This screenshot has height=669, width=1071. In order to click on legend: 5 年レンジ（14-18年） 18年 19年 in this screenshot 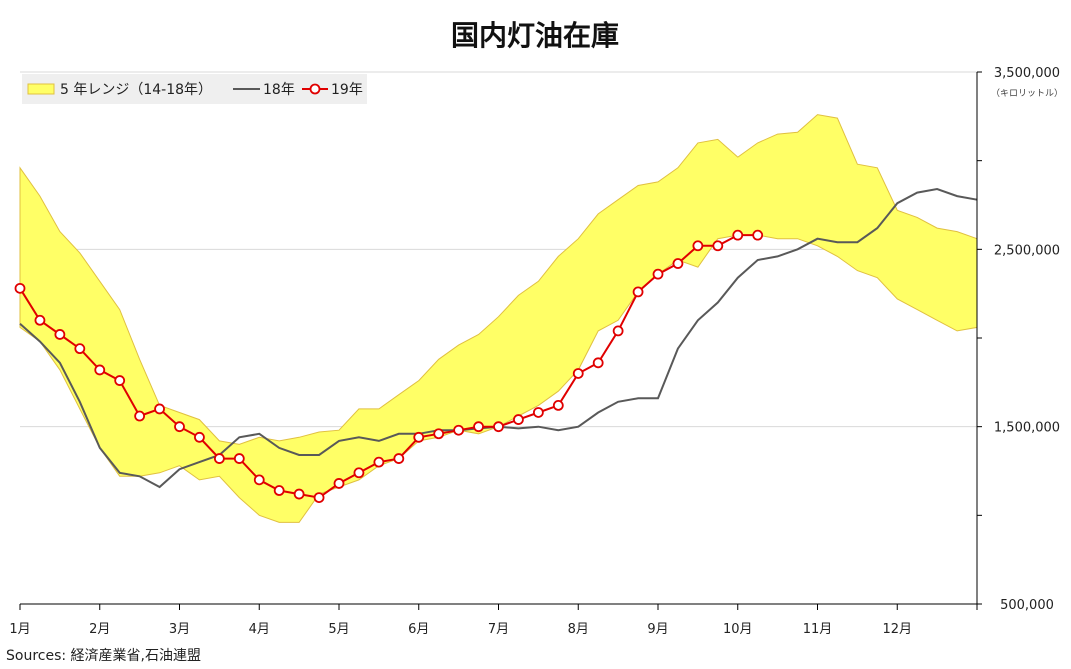, I will do `click(194, 89)`.